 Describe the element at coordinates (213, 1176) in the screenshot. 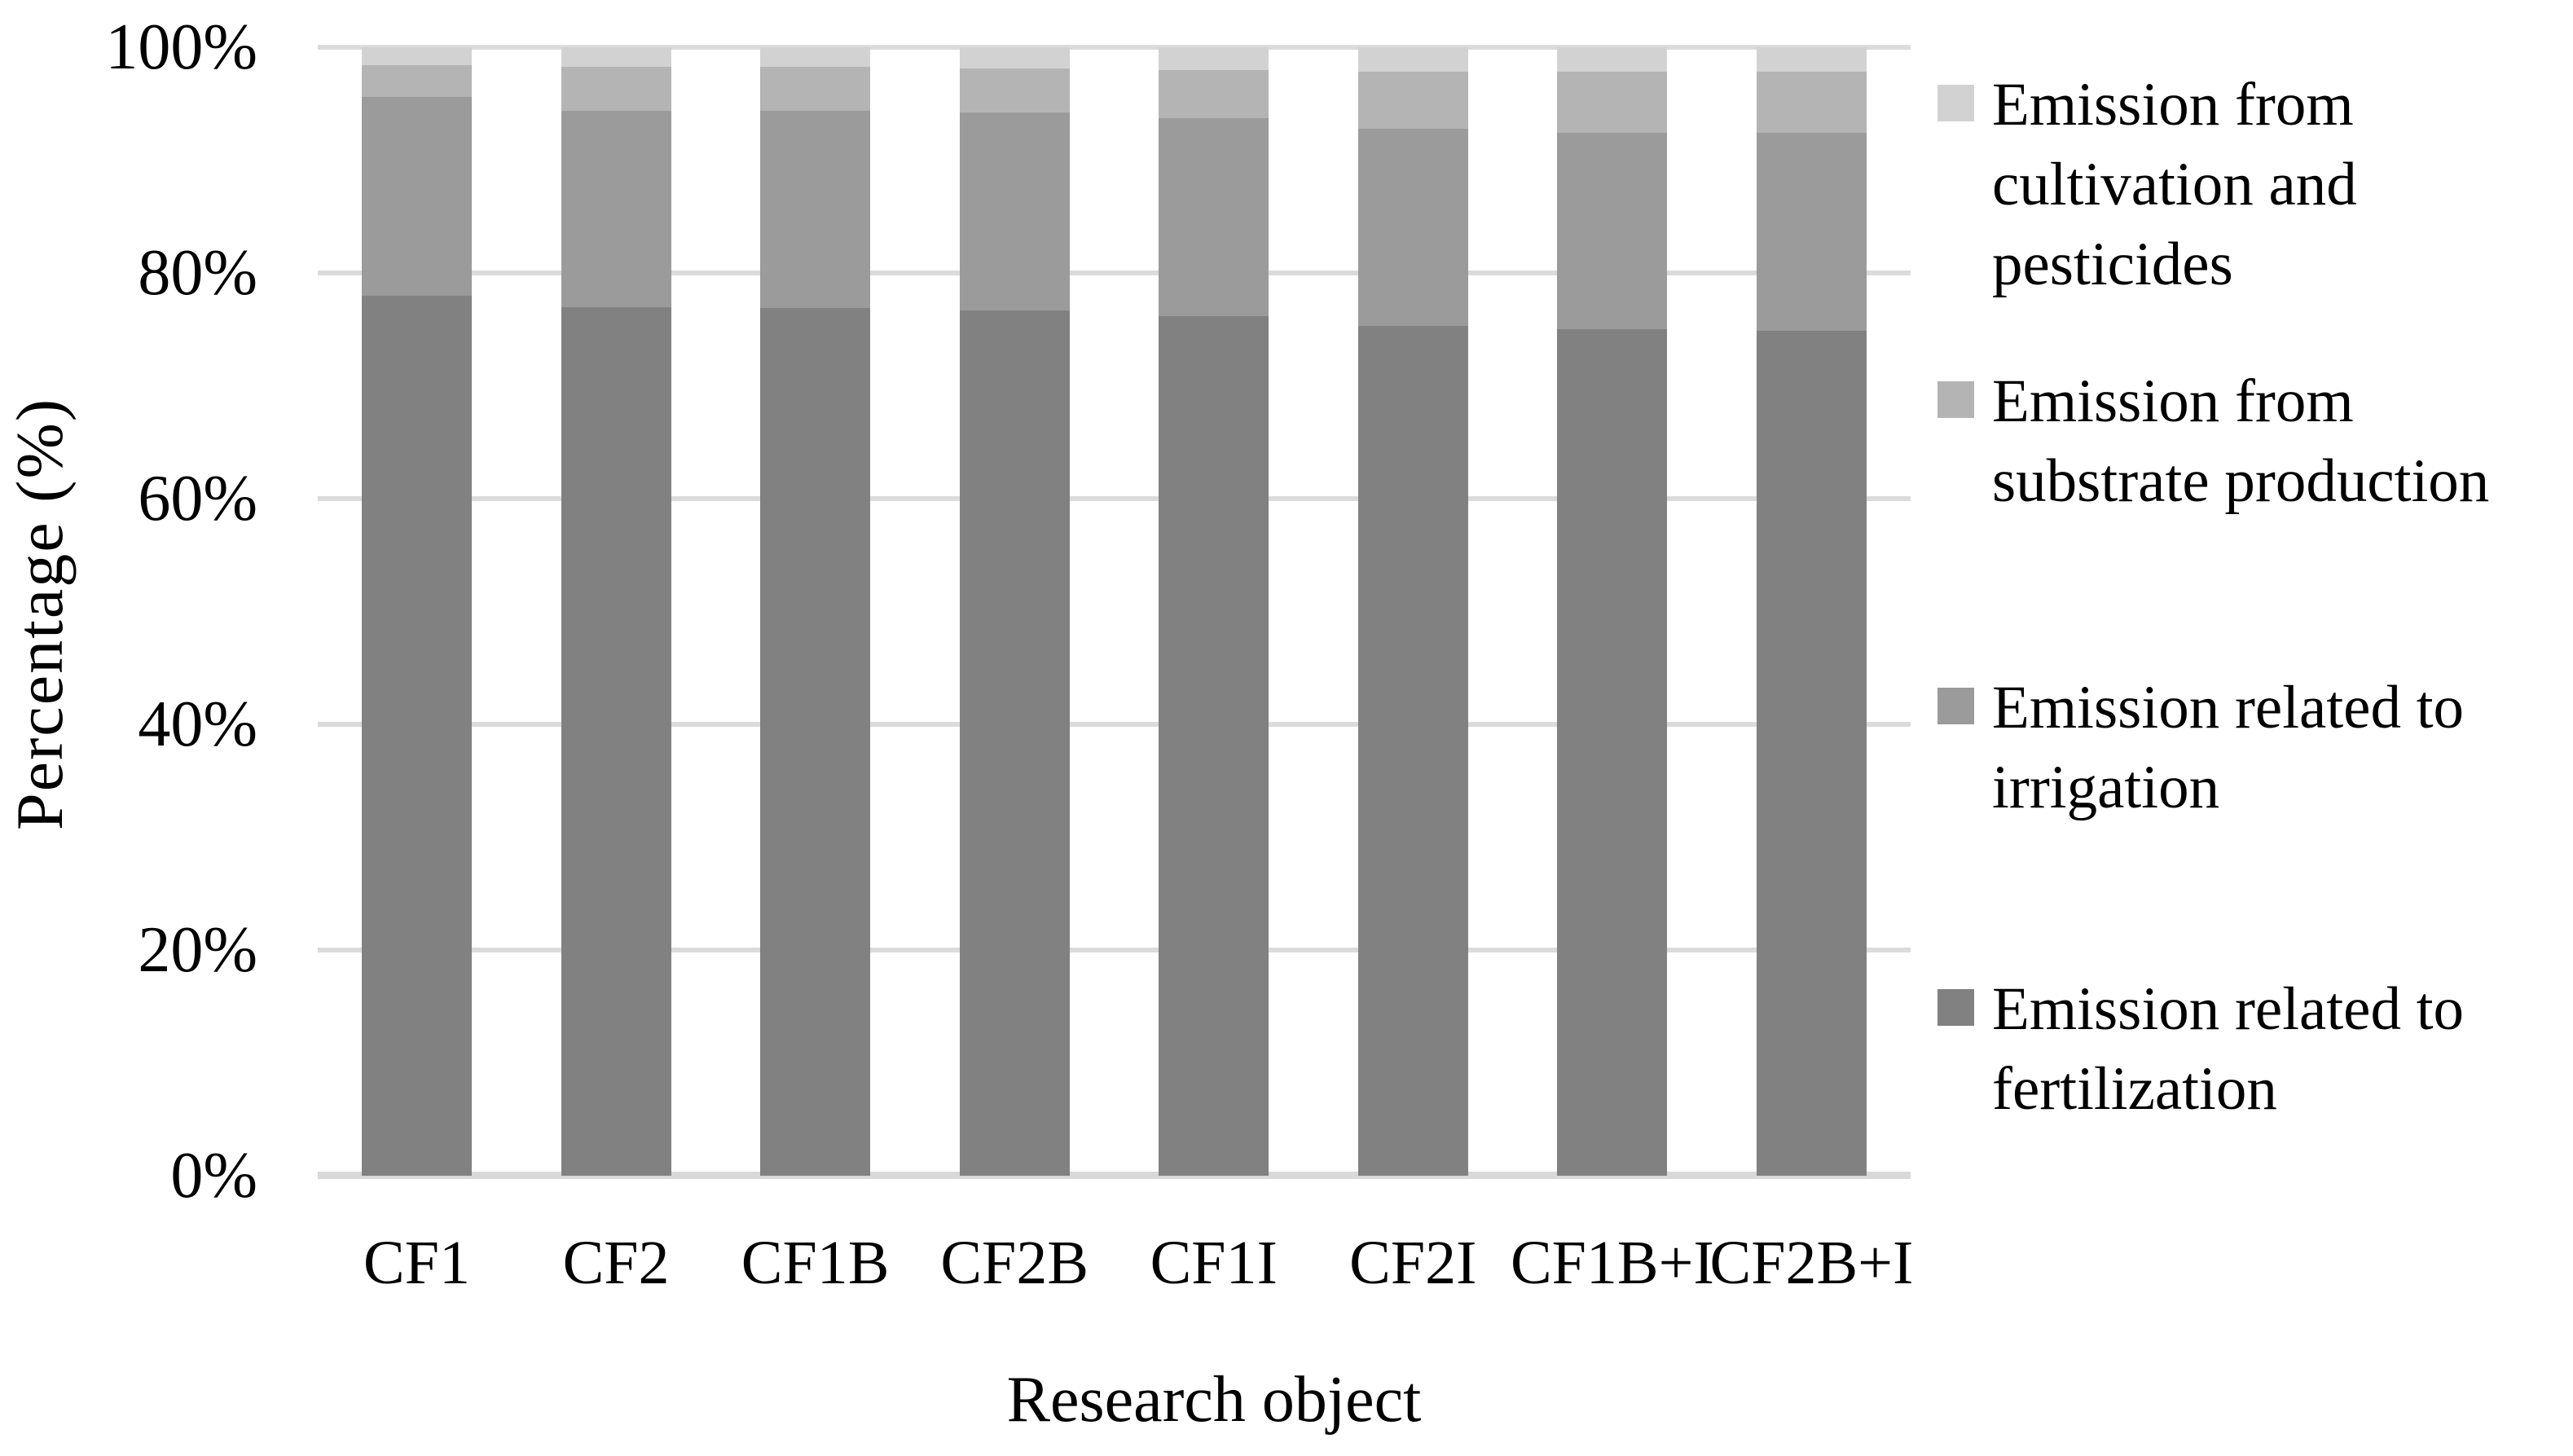

I see `y-tick-label-0: 0%` at that location.